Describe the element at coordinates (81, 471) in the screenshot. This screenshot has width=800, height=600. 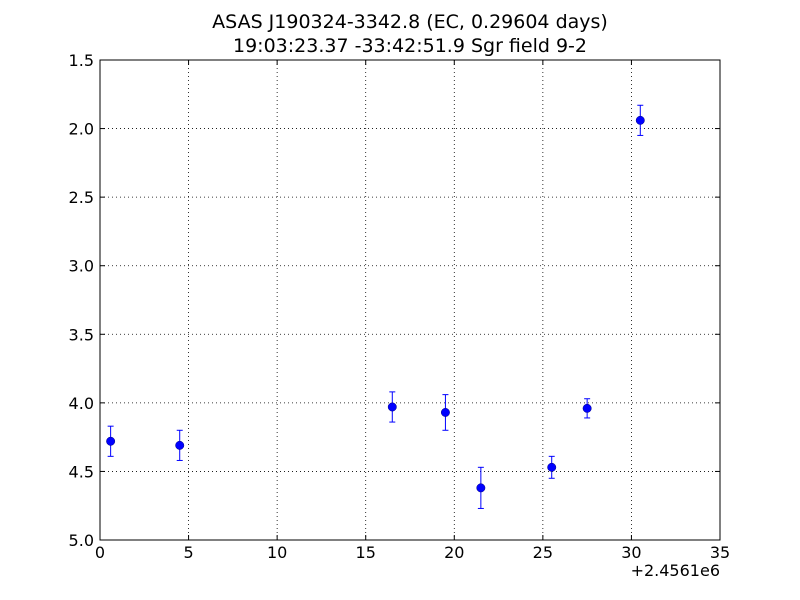
I see `y-tick-label: 4.5` at that location.